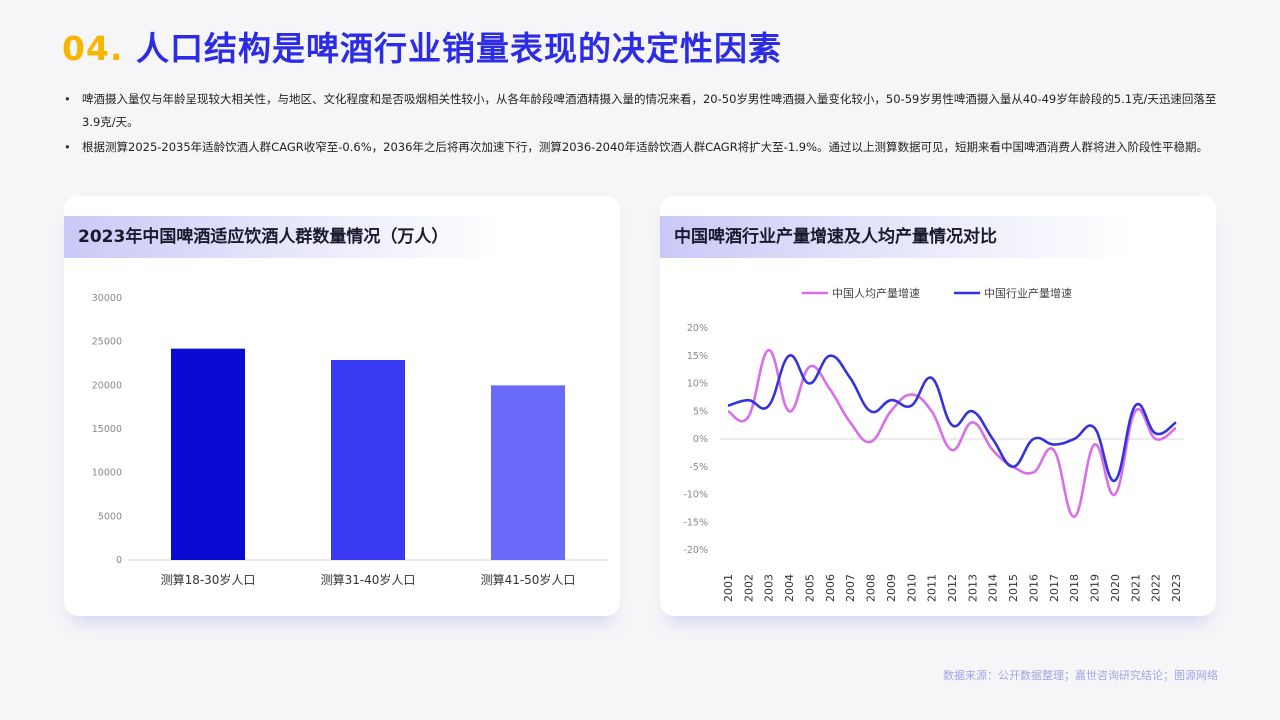  Describe the element at coordinates (895, 237) in the screenshot. I see `line-chart-title: 中国啤酒行业产量增速及人均产量情况对比` at that location.